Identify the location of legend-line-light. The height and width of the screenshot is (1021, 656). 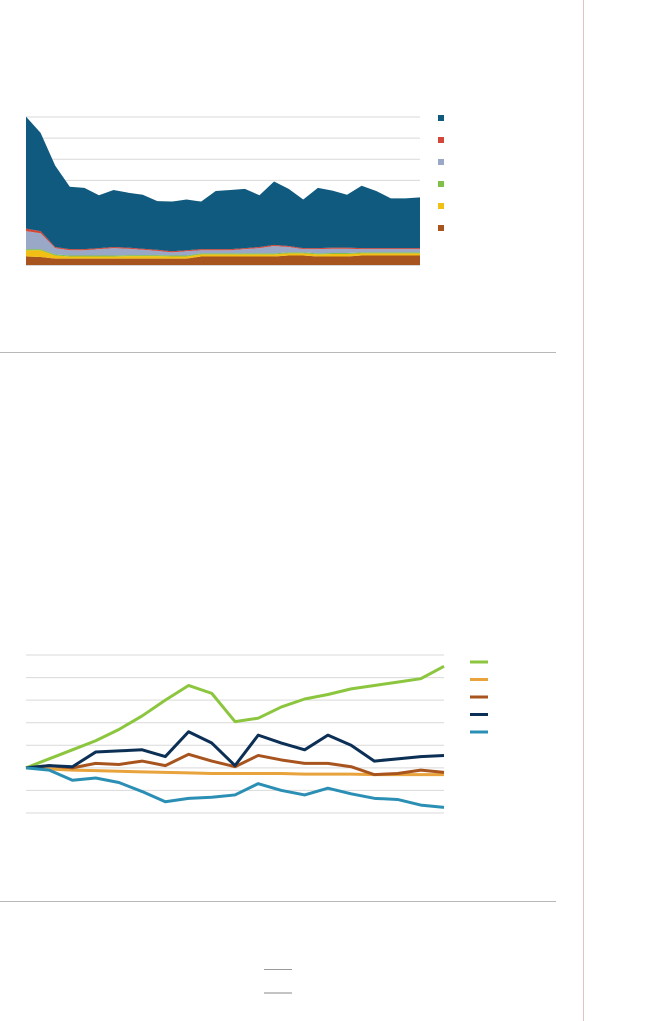
(278, 993).